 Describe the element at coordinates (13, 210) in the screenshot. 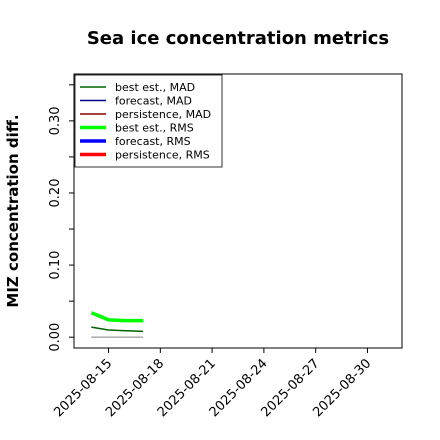

I see `y-axis-label: MIZ concentration diff.` at that location.